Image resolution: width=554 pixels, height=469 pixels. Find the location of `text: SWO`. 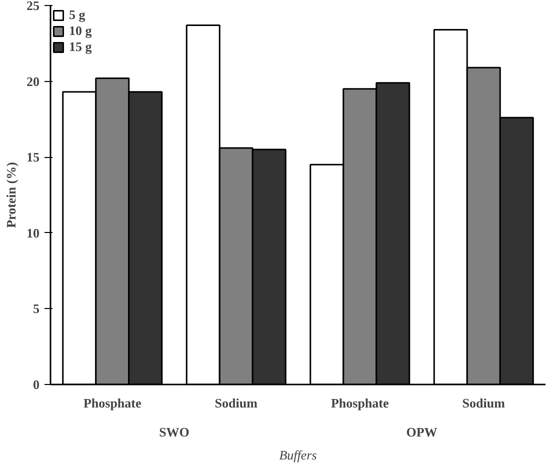

text: SWO is located at coordinates (174, 432).